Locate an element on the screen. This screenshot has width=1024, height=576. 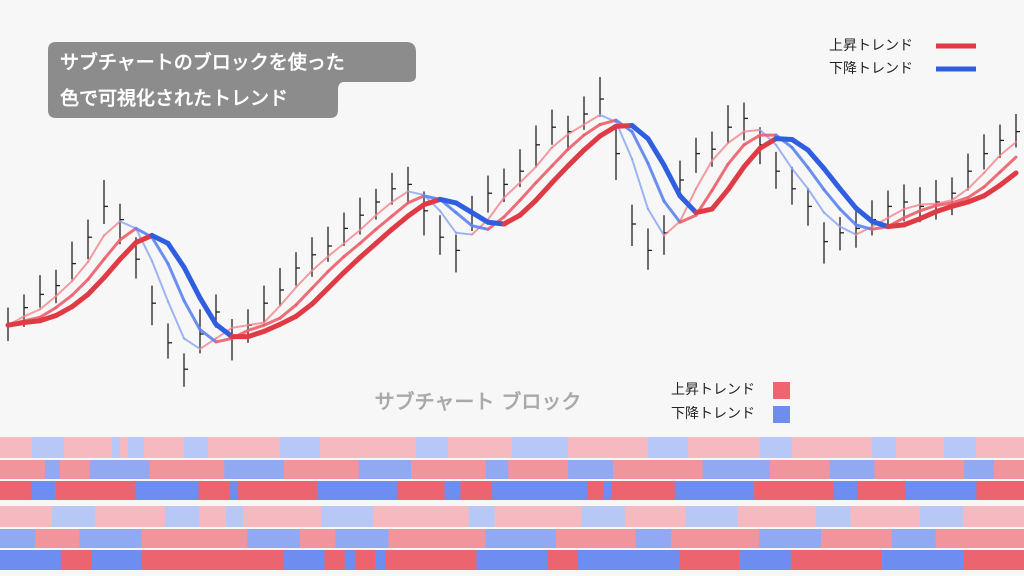
title-line: 色で可視化されたトレンド is located at coordinates (174, 98).